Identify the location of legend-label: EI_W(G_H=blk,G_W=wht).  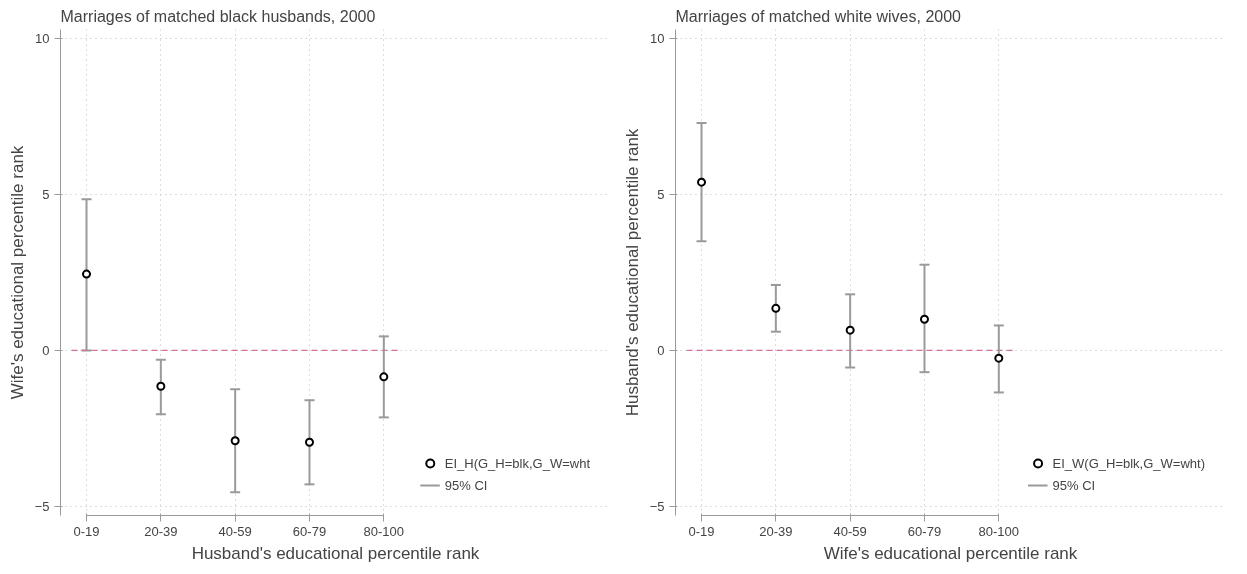
(1128, 463).